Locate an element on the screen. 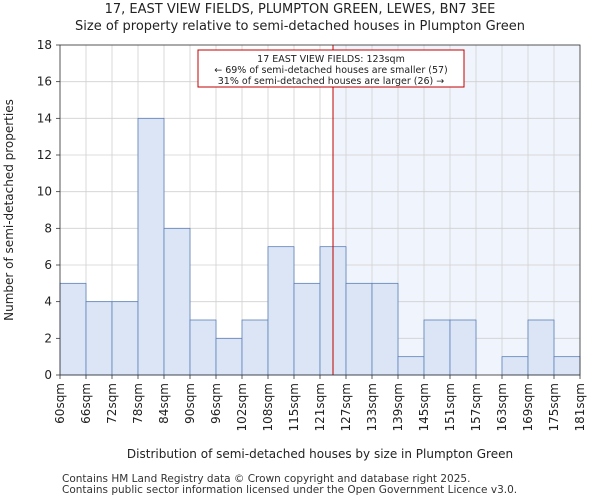  bar-108sqm is located at coordinates (281, 311).